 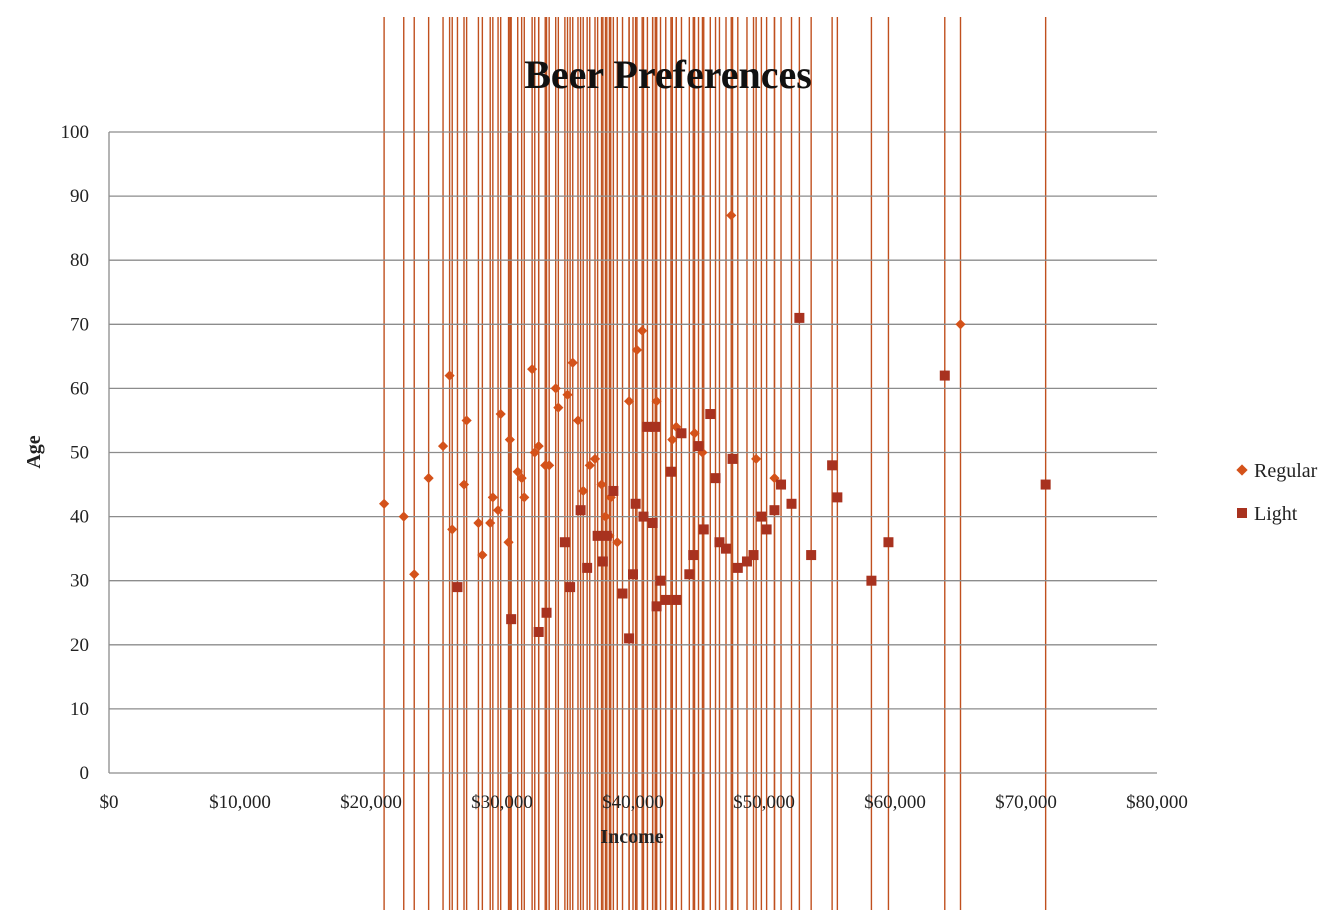 What do you see at coordinates (1276, 514) in the screenshot?
I see `legend-label-light: Light` at bounding box center [1276, 514].